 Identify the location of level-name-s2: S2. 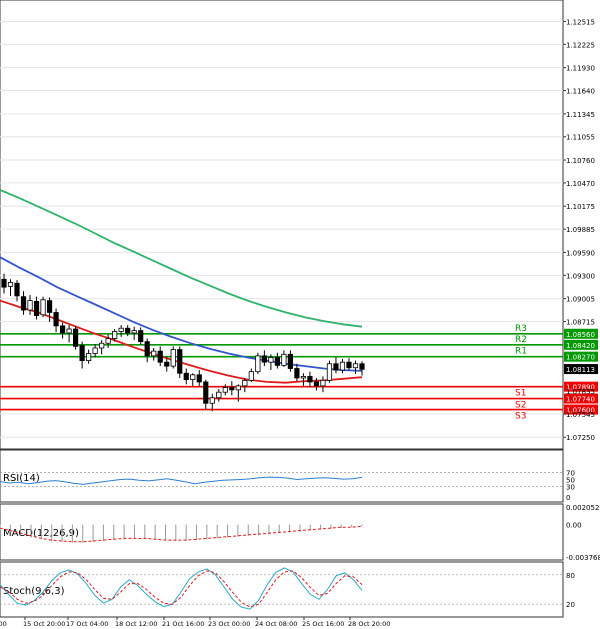
(520, 406).